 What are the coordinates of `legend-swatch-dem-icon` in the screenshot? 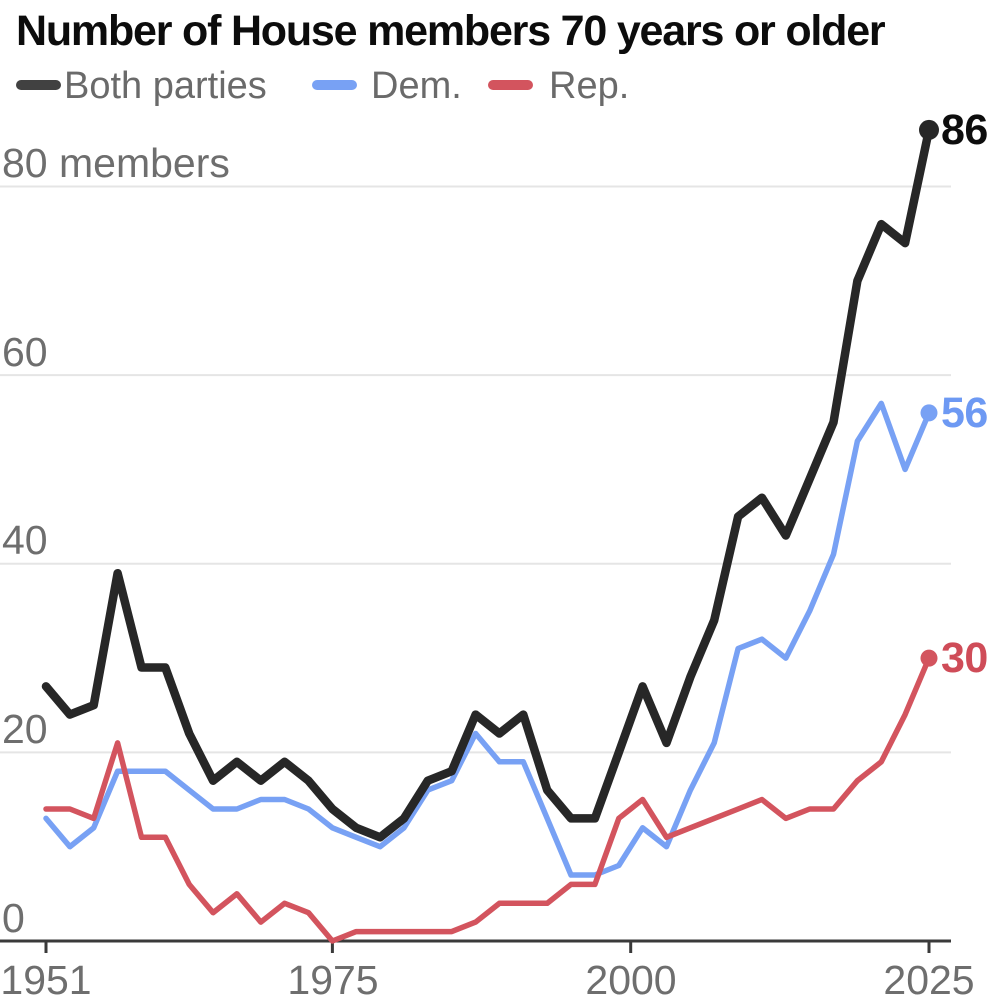 It's located at (334, 85).